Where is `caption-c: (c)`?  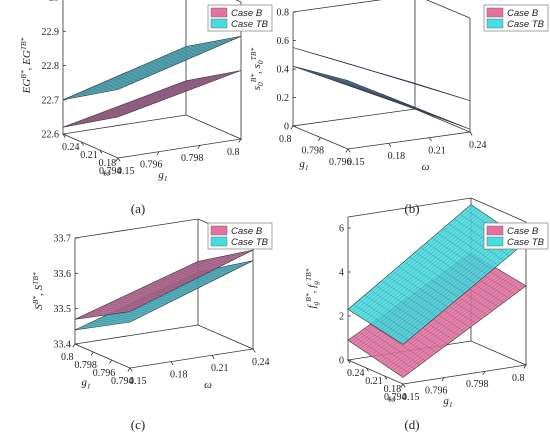
caption-c: (c) is located at coordinates (138, 424).